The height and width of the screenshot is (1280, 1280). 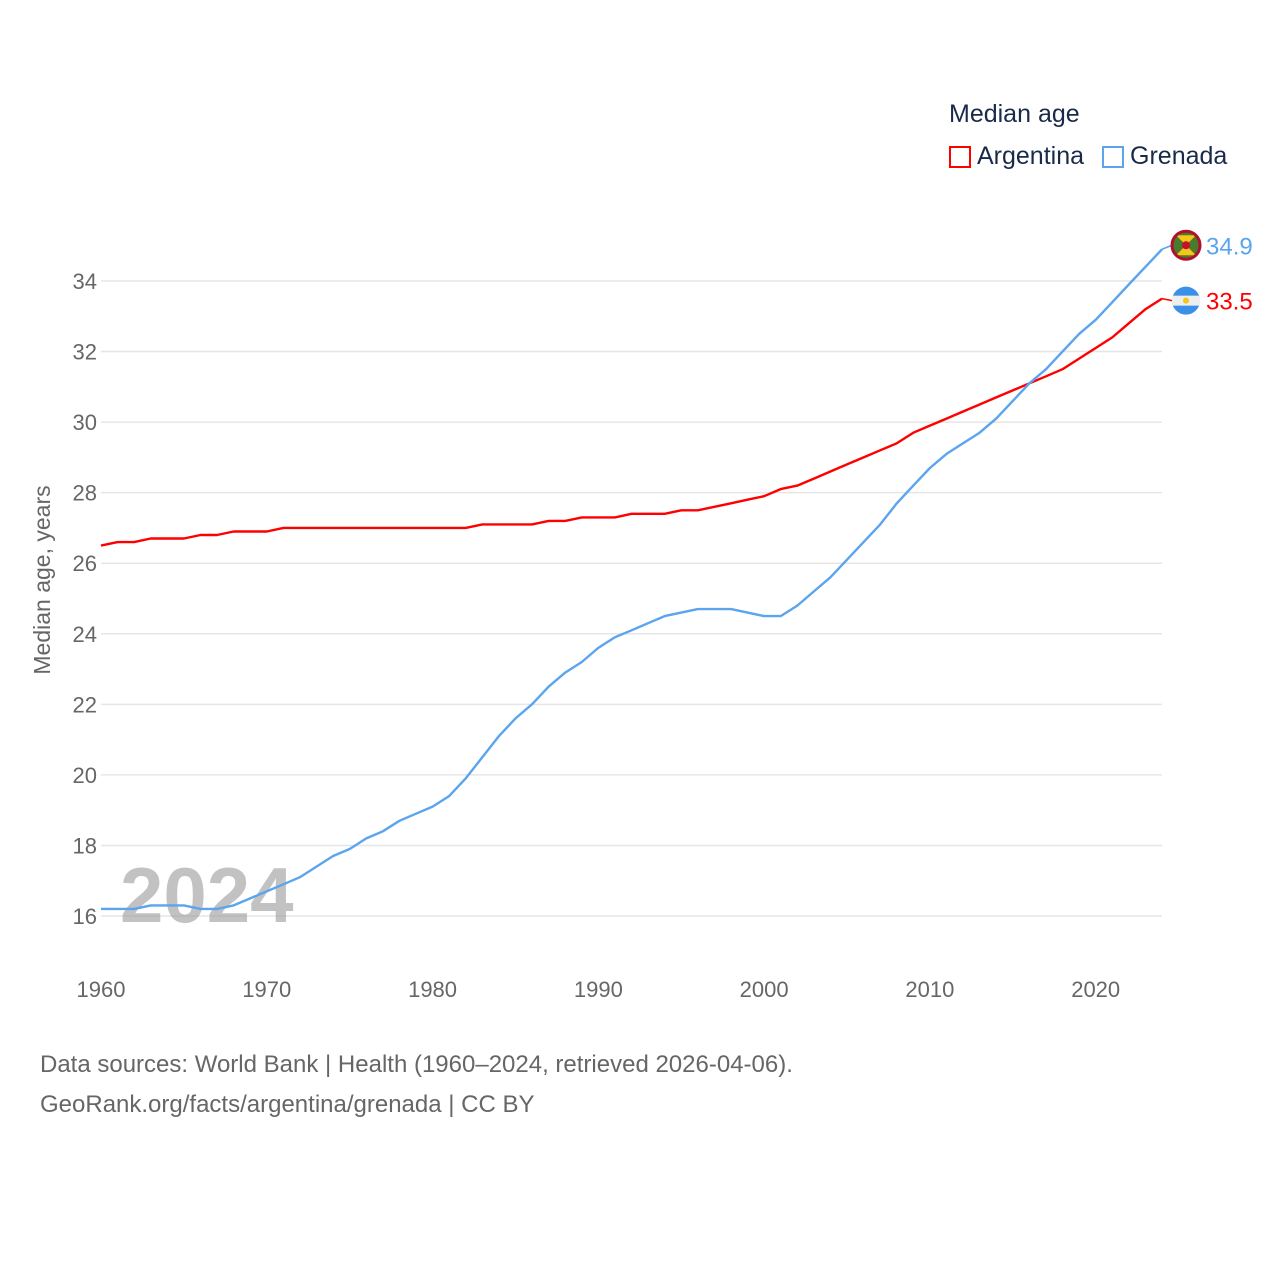 What do you see at coordinates (85, 599) in the screenshot?
I see `y-axis-ticks: 16 18 20 22 24 26 28 30 32 34` at bounding box center [85, 599].